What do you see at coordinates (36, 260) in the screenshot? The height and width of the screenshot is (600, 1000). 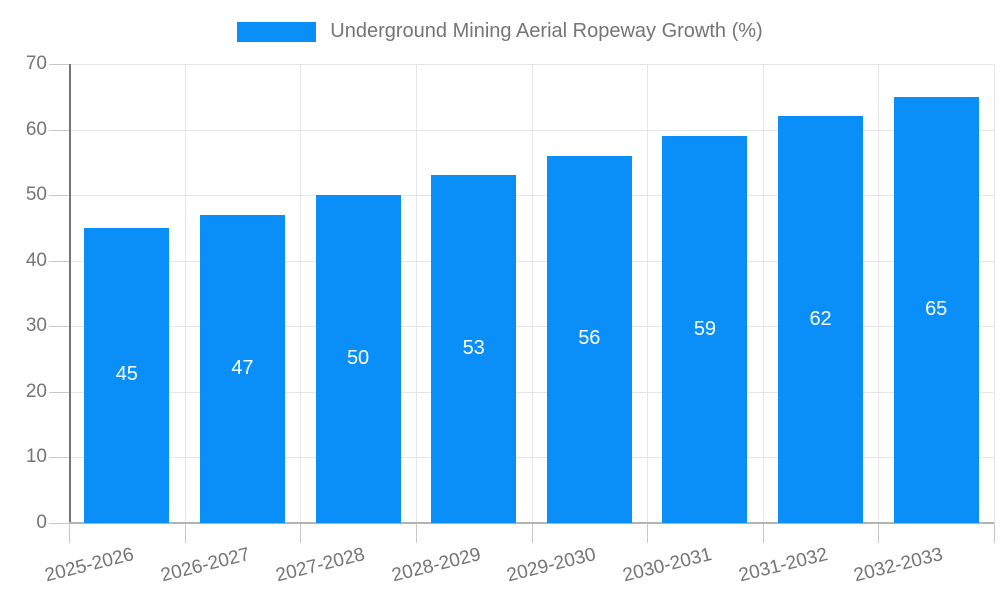 I see `y-axis-tick-label: 40` at bounding box center [36, 260].